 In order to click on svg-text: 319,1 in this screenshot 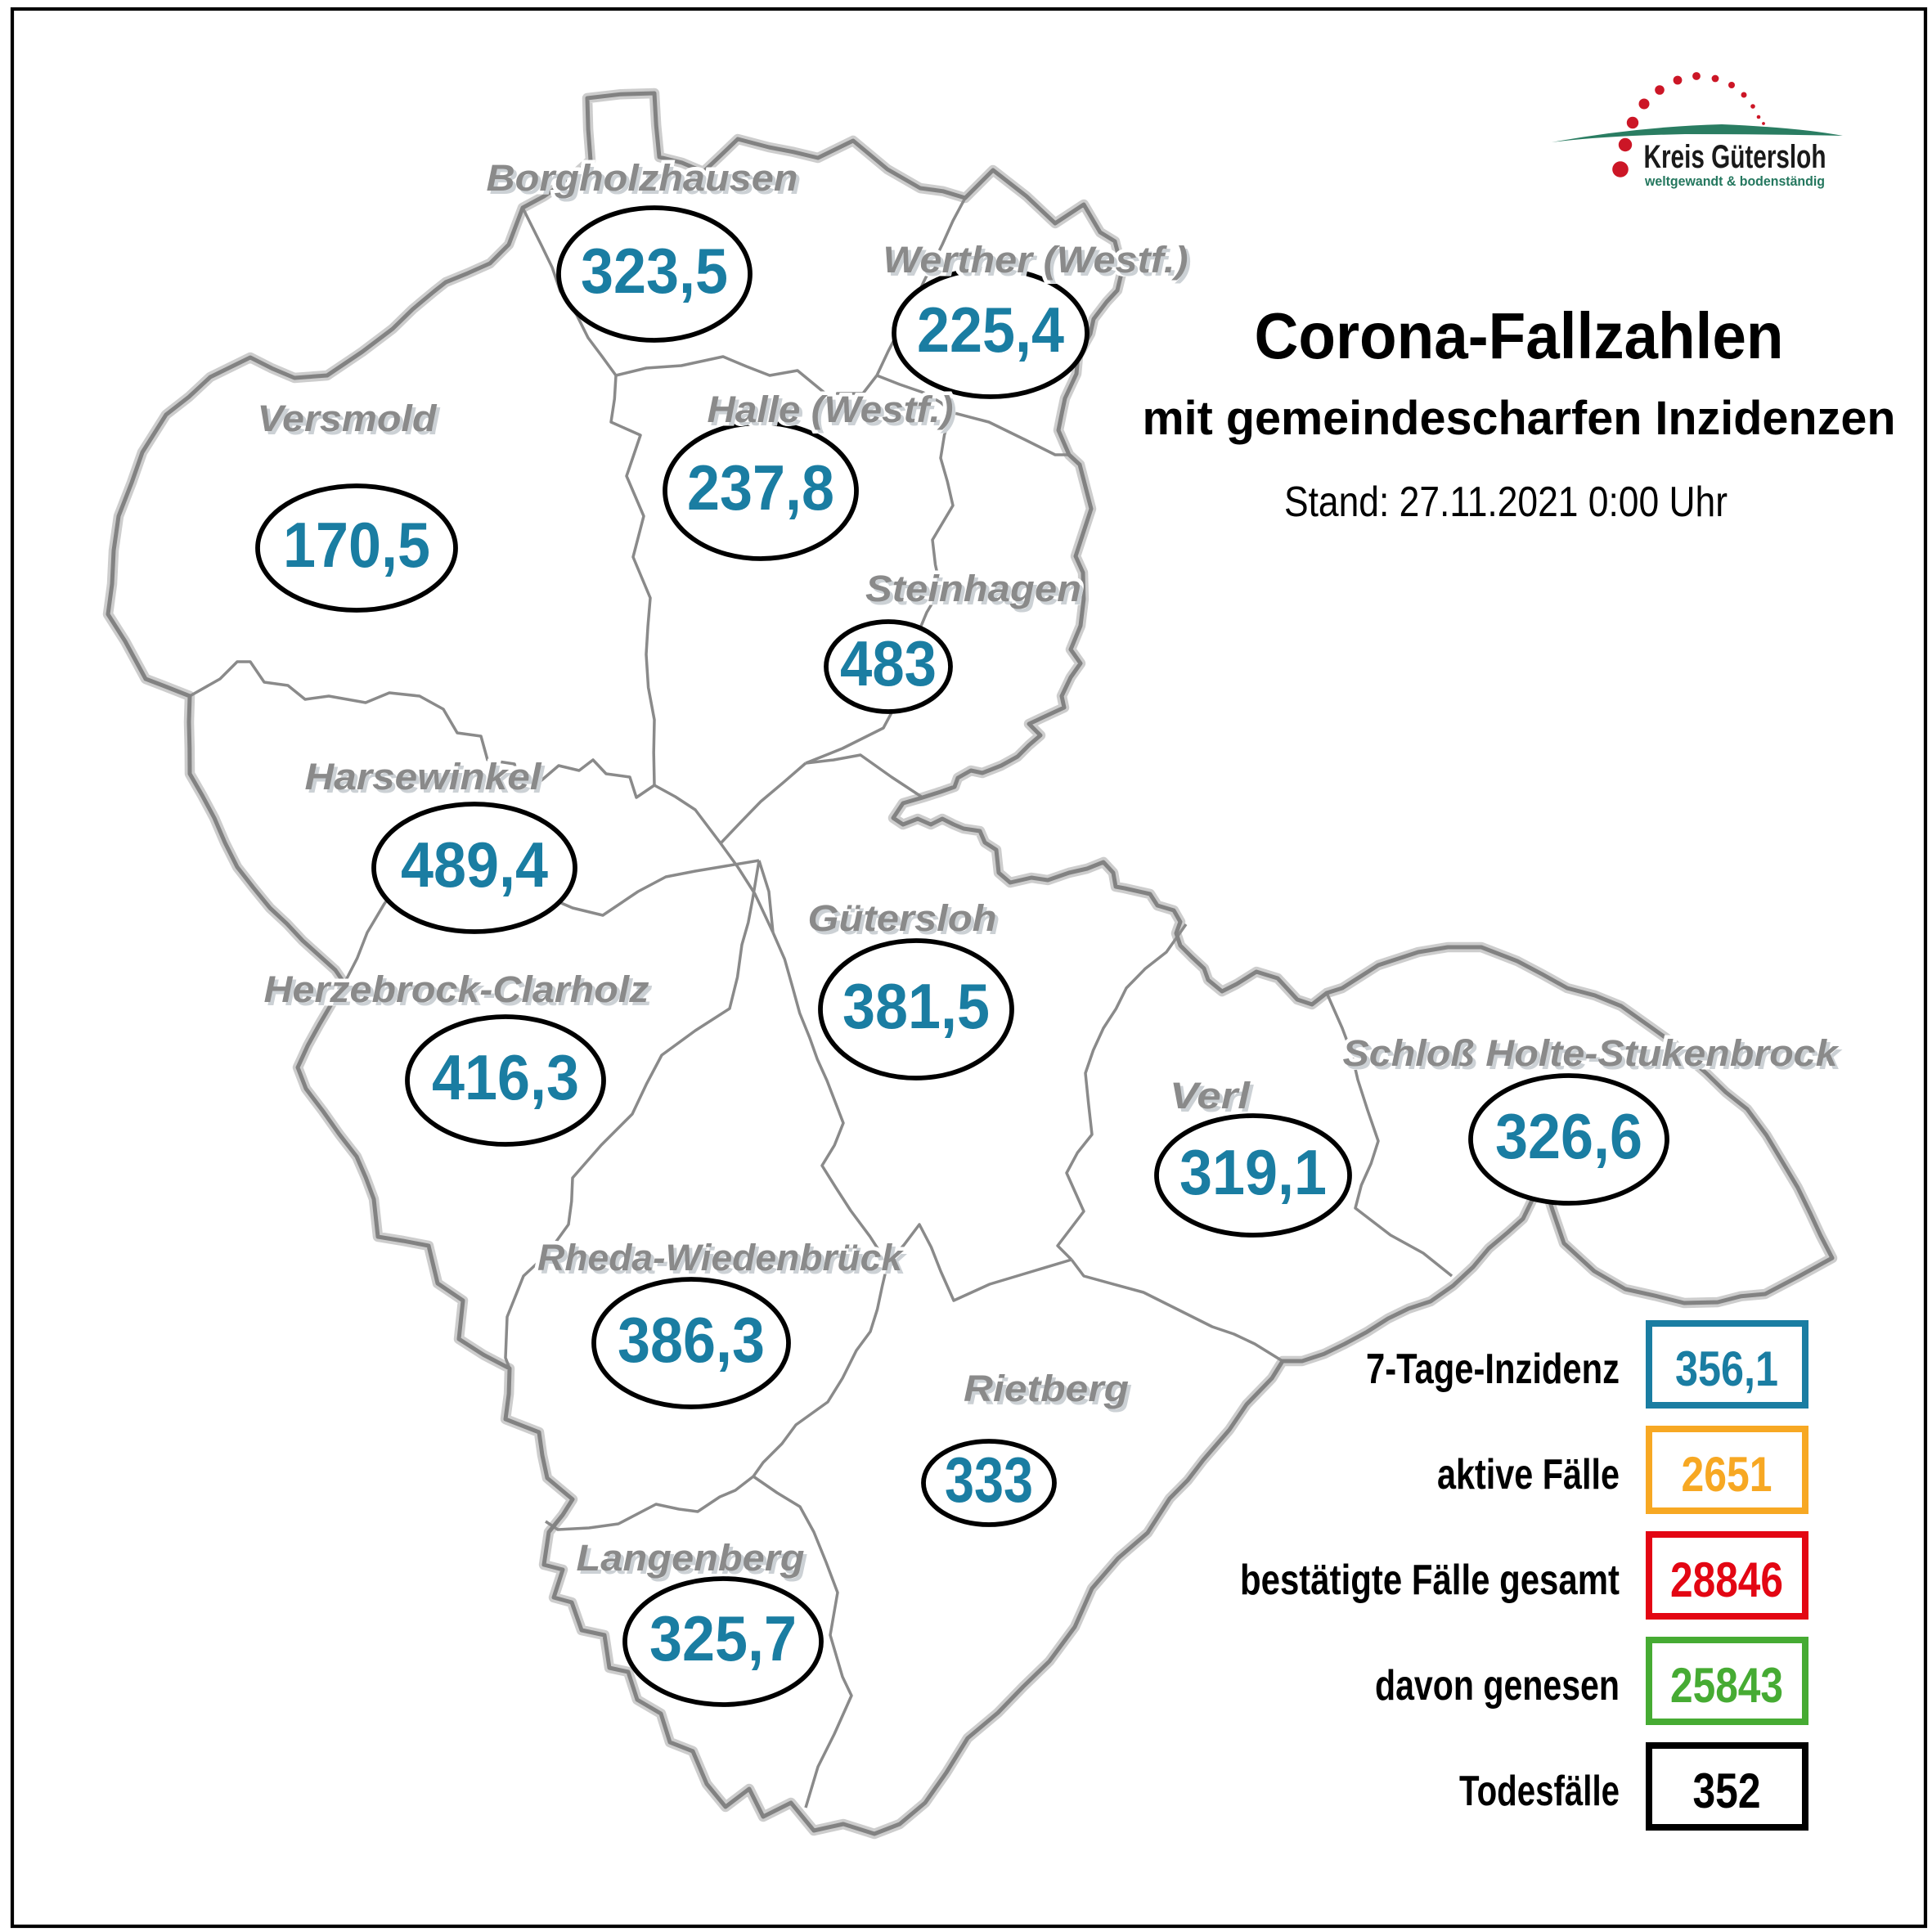, I will do `click(1253, 1172)`.